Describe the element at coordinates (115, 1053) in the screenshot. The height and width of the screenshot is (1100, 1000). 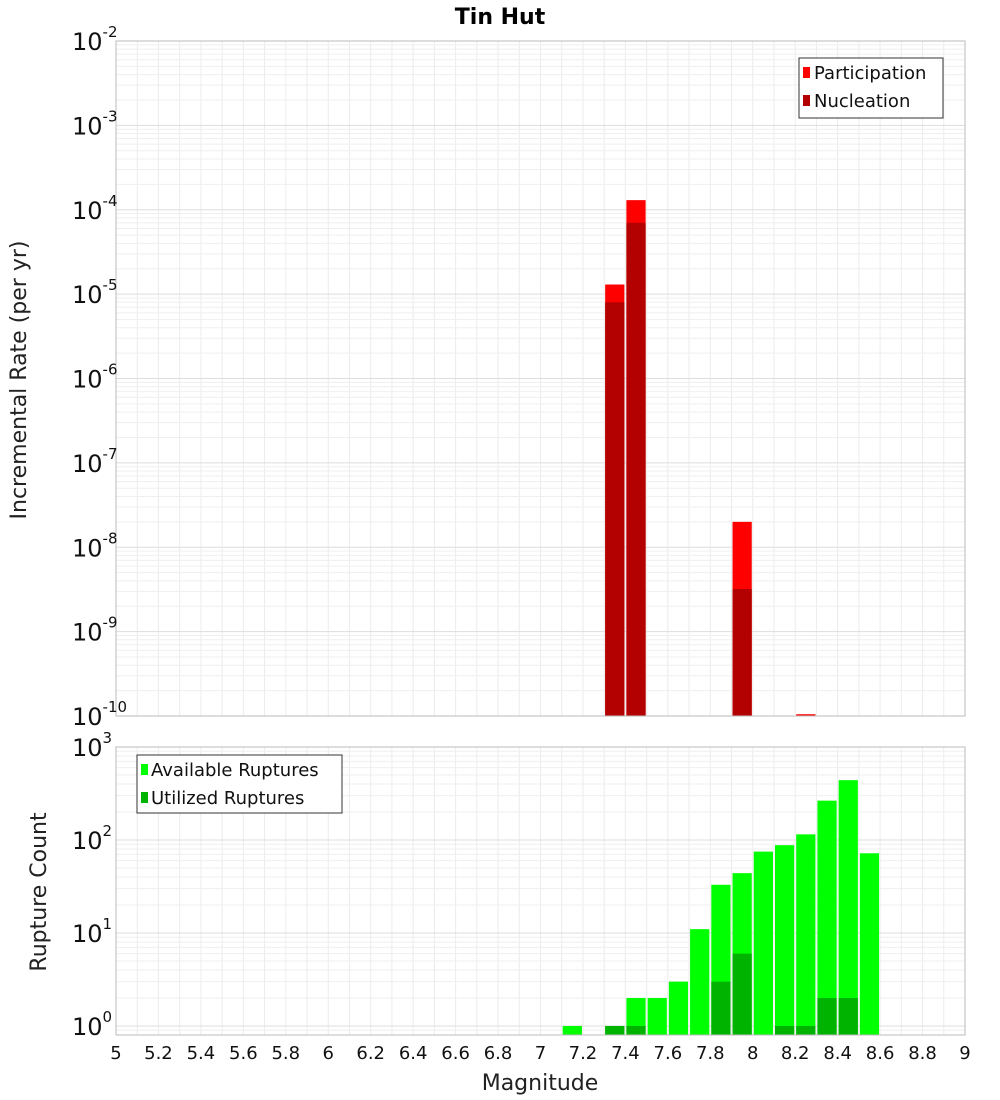
I see `x-tick-label: 5` at that location.